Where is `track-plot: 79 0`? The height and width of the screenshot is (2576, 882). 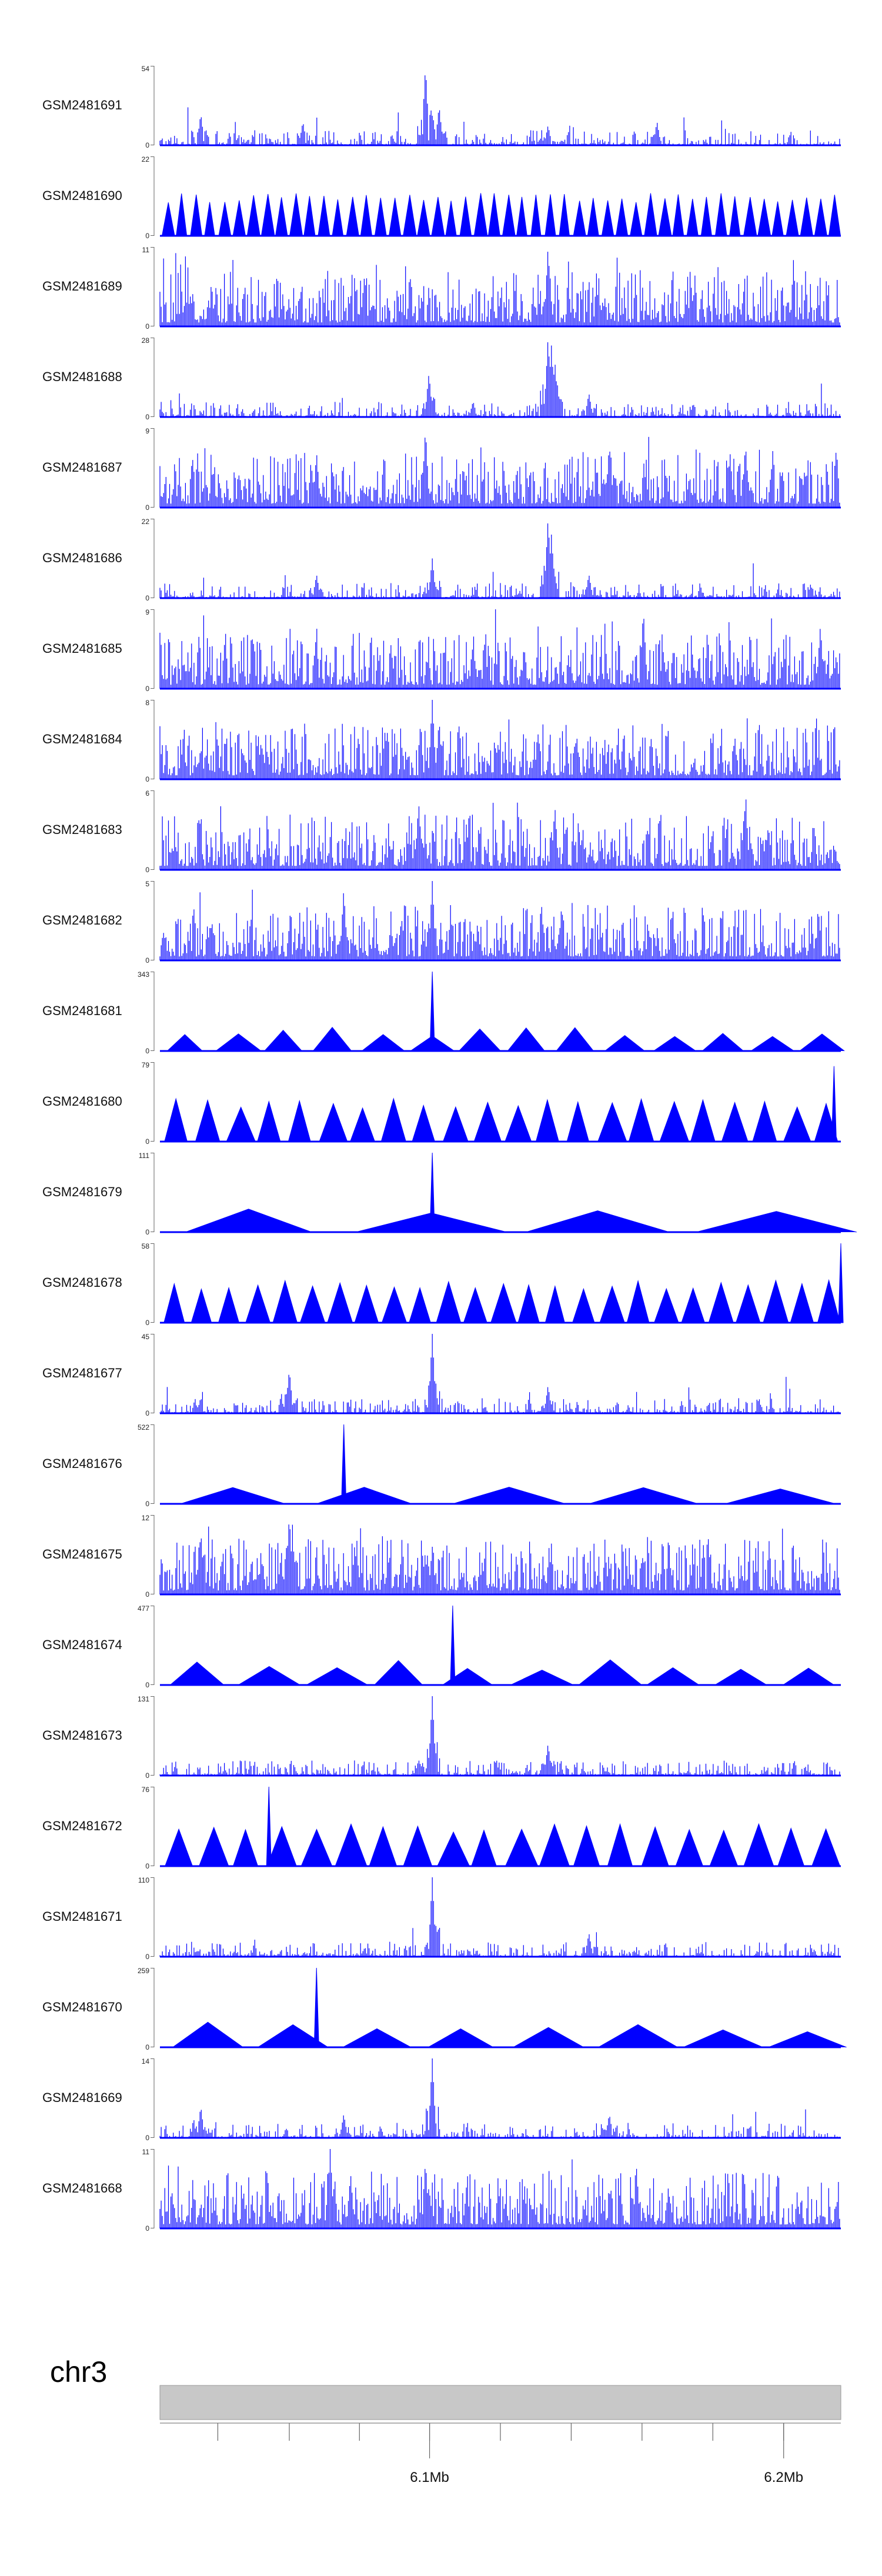
track-plot: 79 0 is located at coordinates (491, 1103).